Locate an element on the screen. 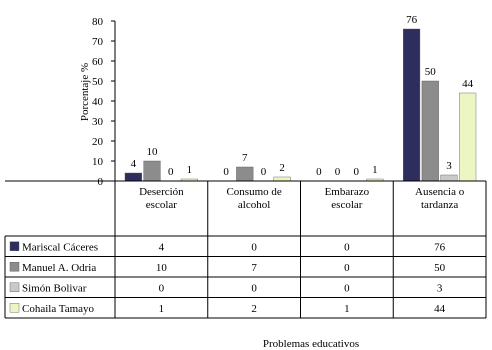 This screenshot has width=492, height=350. y-tick-label: 10 is located at coordinates (98, 162).